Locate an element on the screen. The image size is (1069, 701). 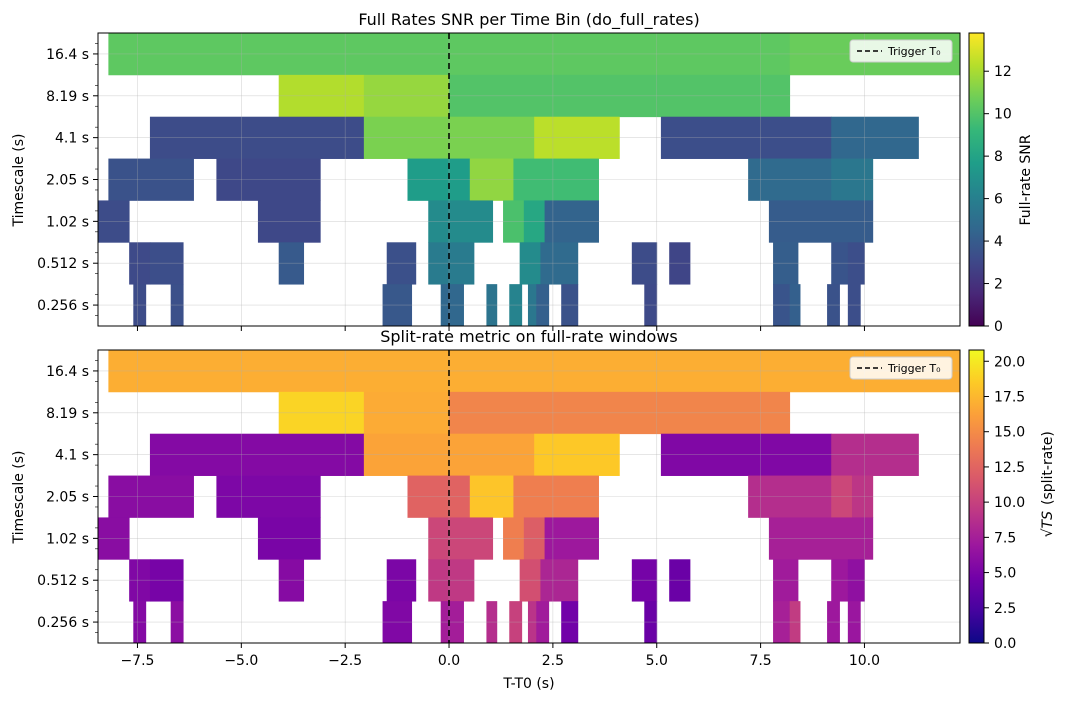
bottom-colorbar is located at coordinates (976, 496).